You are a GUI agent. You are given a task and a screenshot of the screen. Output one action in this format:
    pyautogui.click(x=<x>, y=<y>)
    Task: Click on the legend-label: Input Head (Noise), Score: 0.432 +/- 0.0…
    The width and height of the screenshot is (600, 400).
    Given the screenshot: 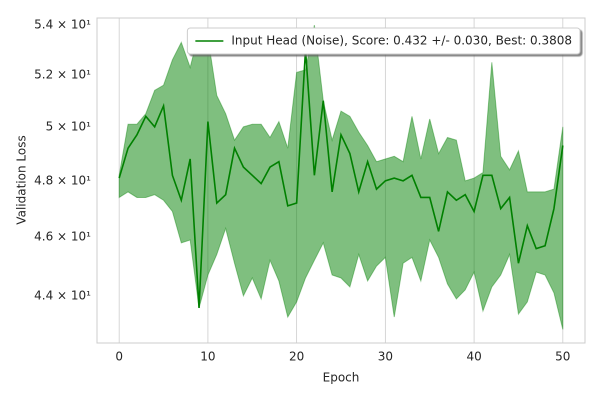 What is the action you would take?
    pyautogui.click(x=401, y=41)
    